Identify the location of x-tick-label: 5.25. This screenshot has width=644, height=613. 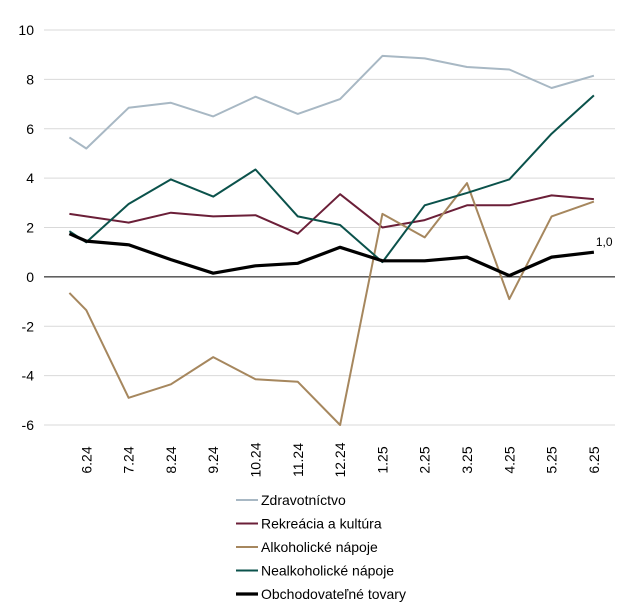
(552, 459).